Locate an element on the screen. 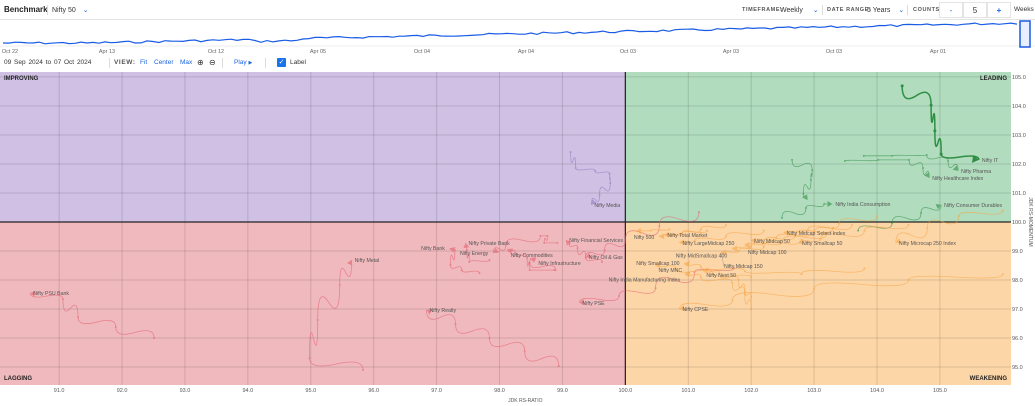 The width and height of the screenshot is (1035, 406). decrement-button: - is located at coordinates (951, 10).